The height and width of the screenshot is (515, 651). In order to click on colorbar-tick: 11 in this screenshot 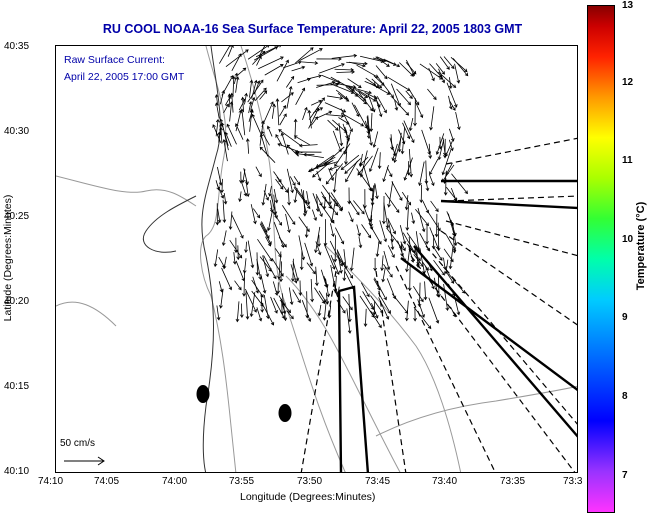, I will do `click(627, 160)`.